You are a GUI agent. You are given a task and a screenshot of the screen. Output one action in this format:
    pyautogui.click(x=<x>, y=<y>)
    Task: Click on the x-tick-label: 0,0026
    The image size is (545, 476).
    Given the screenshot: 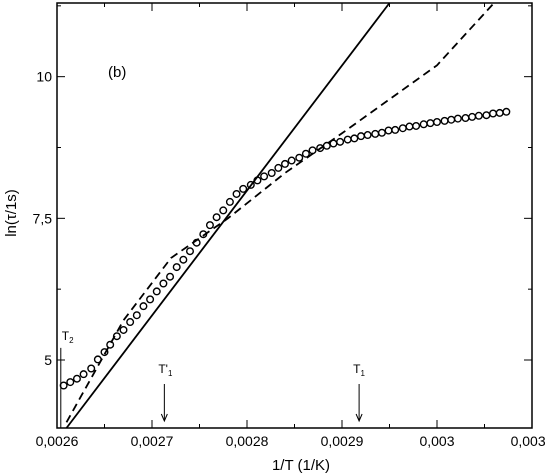 What is the action you would take?
    pyautogui.click(x=57, y=441)
    